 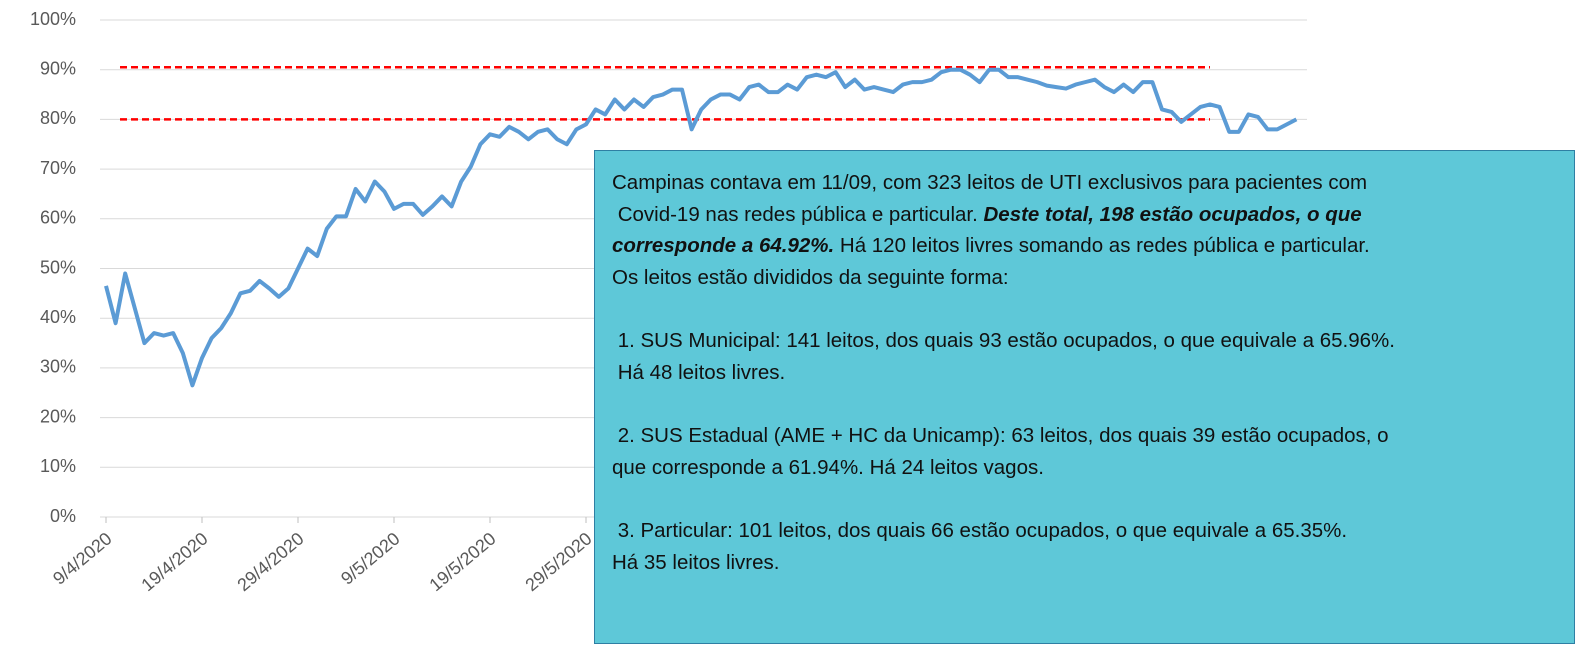 What do you see at coordinates (798, 214) in the screenshot?
I see `text-segment: Covid-19 nas redes pública e particular.` at bounding box center [798, 214].